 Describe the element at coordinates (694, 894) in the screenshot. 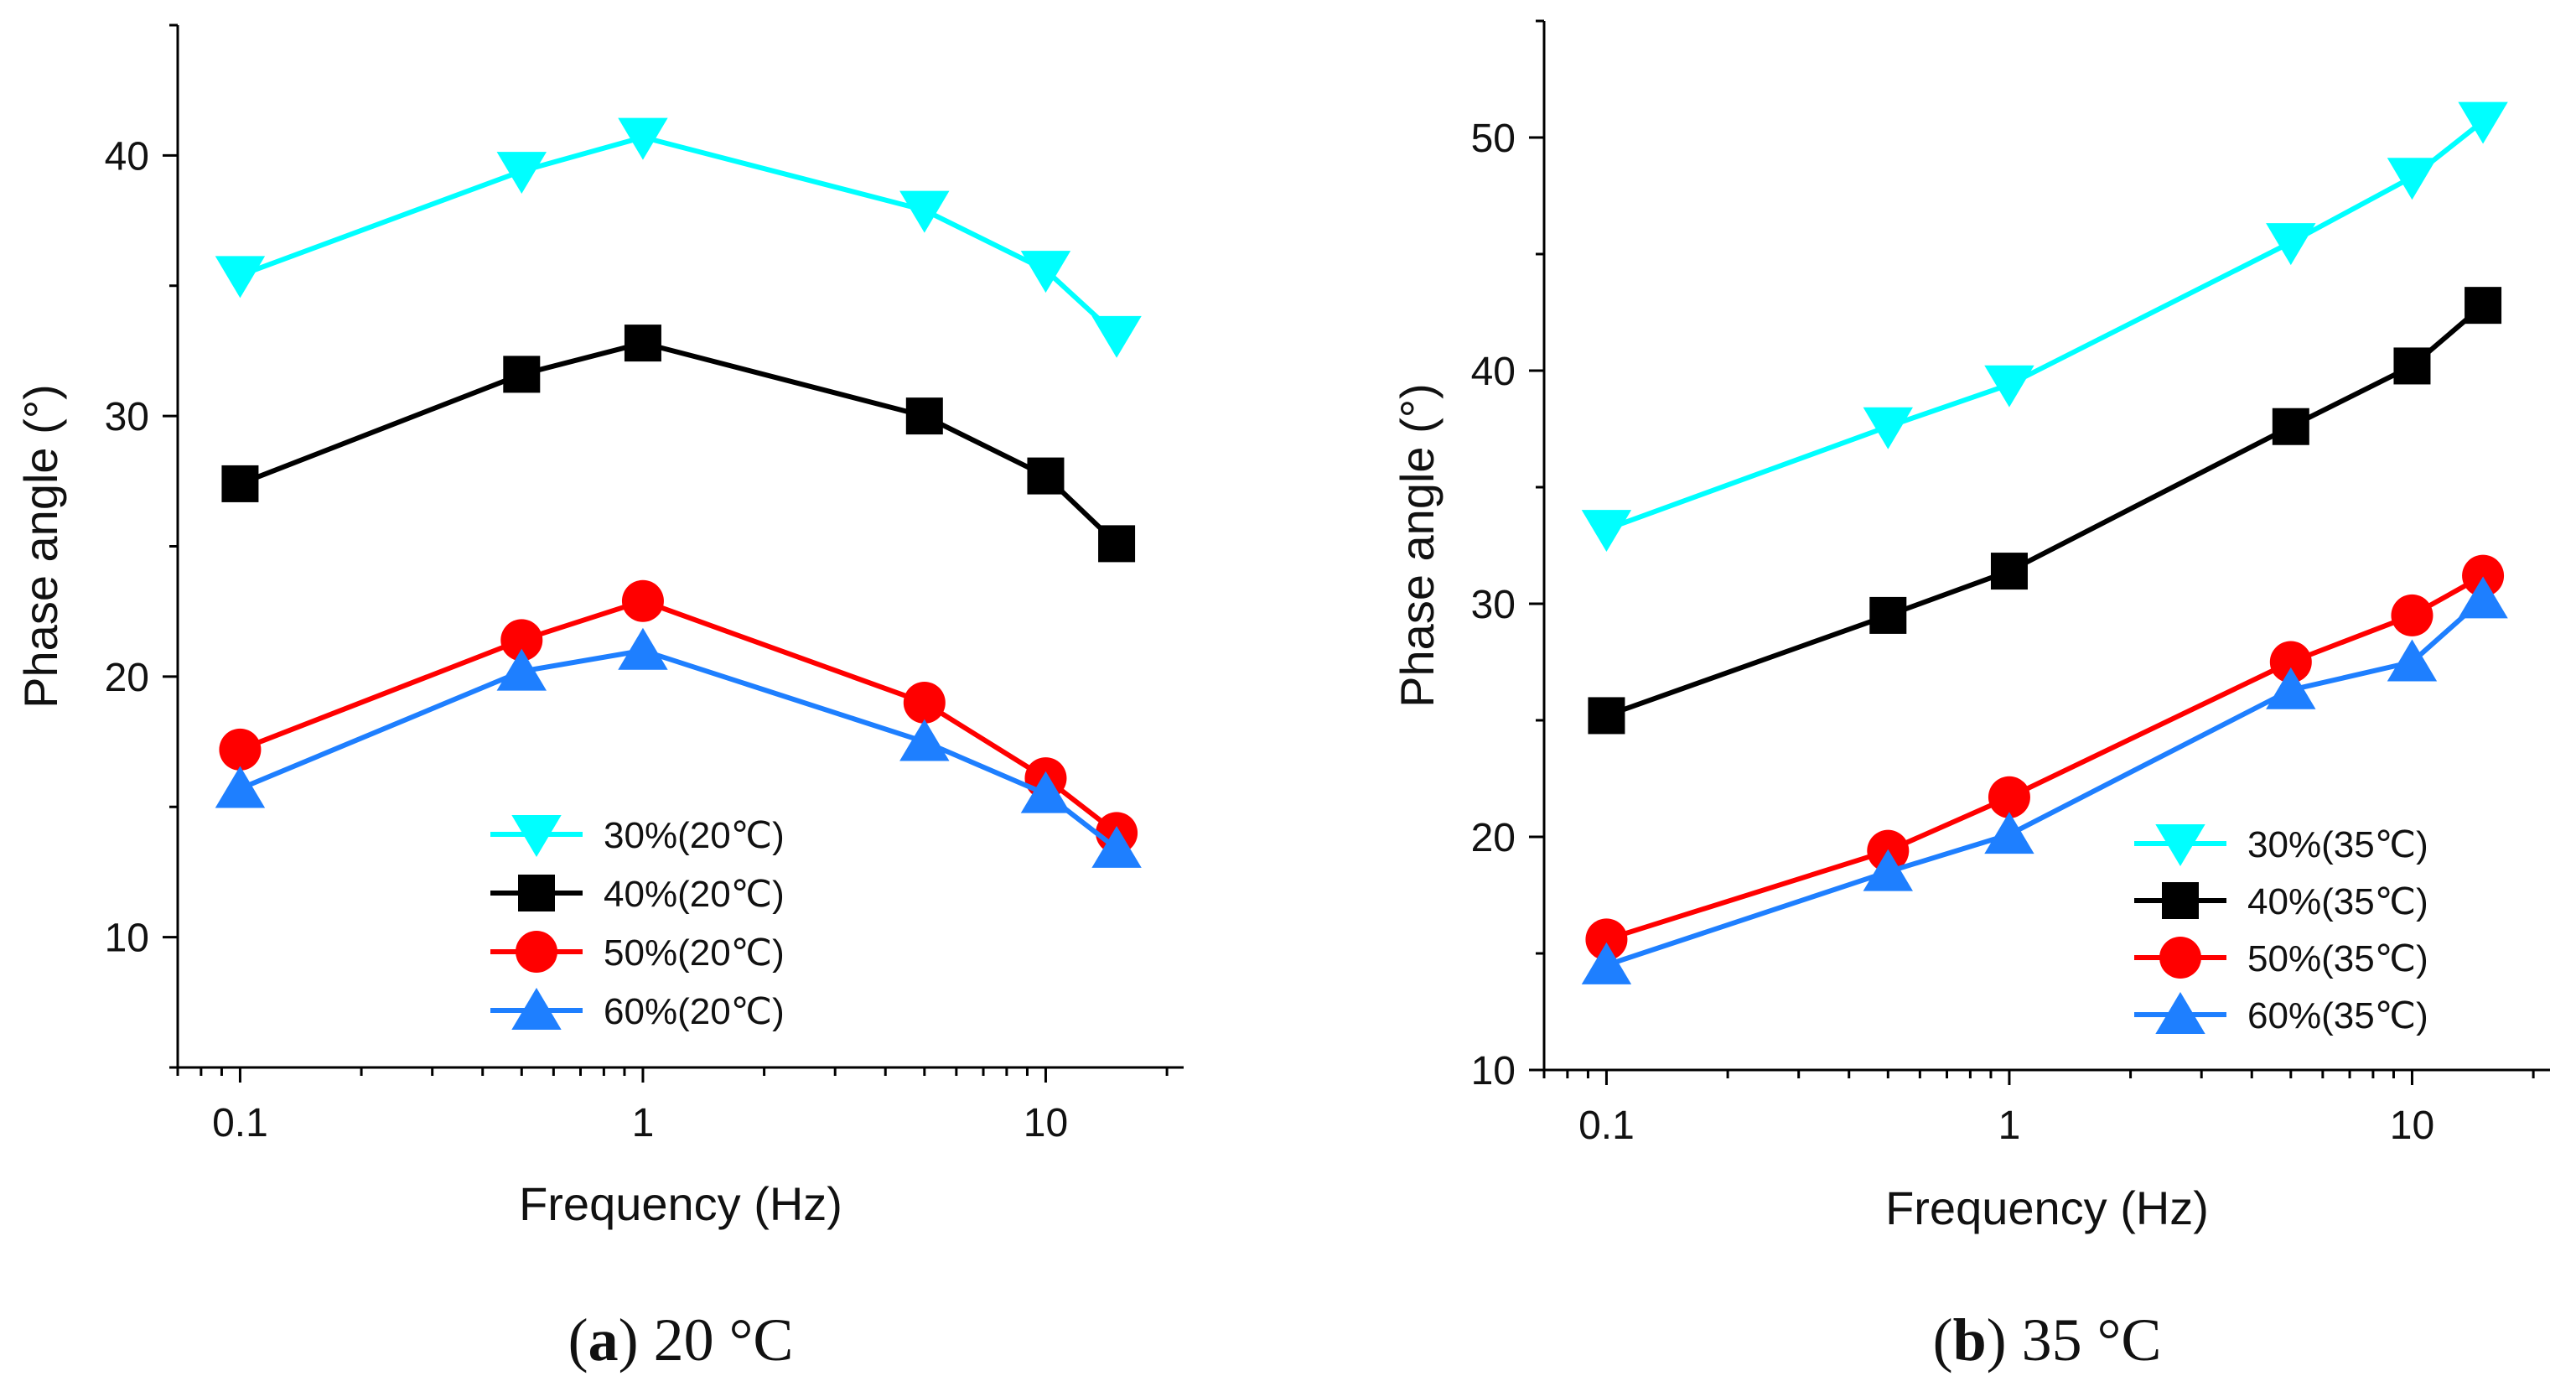

I see `legend-label: 40%(20℃)` at that location.